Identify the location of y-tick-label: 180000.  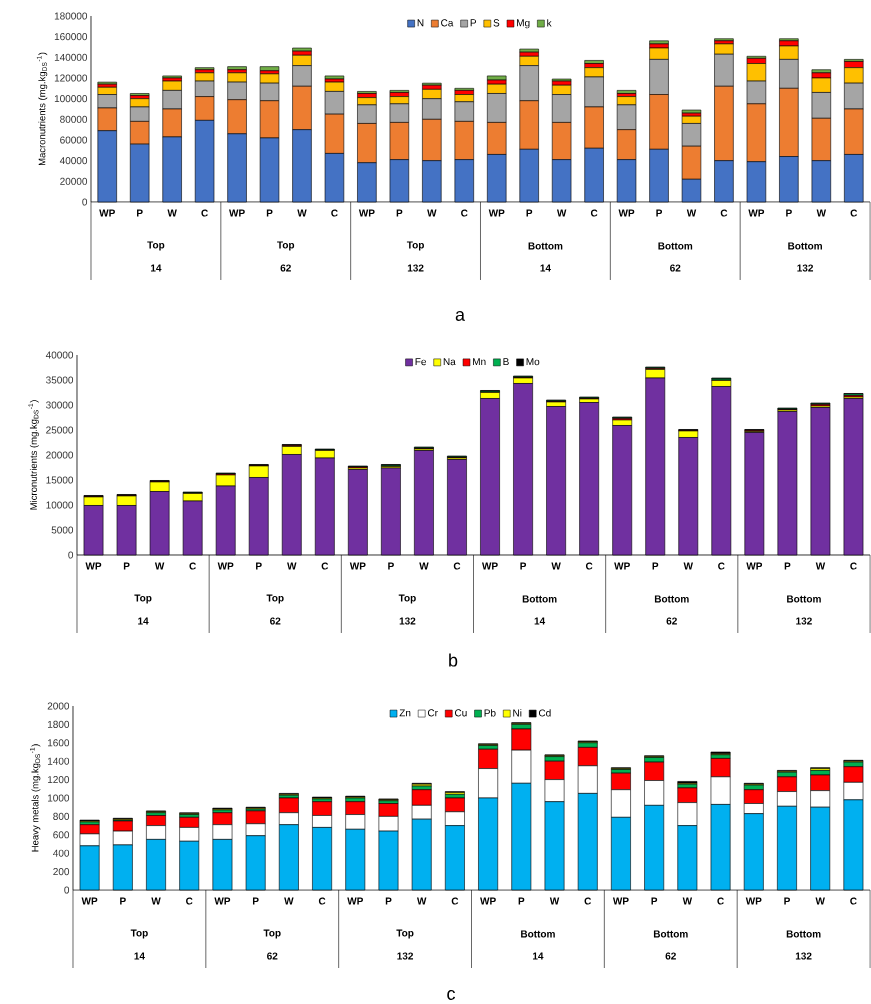
(71, 16).